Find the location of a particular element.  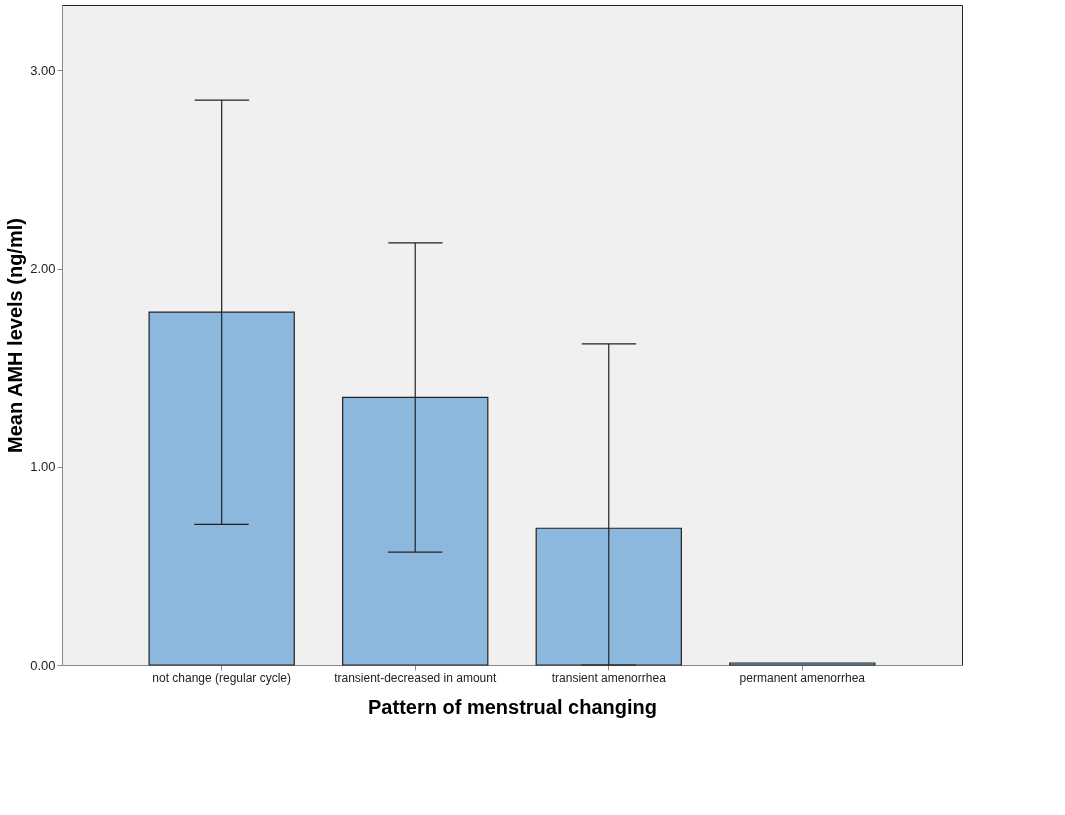

x-axis-title: Pattern of menstrual changing is located at coordinates (512, 706).